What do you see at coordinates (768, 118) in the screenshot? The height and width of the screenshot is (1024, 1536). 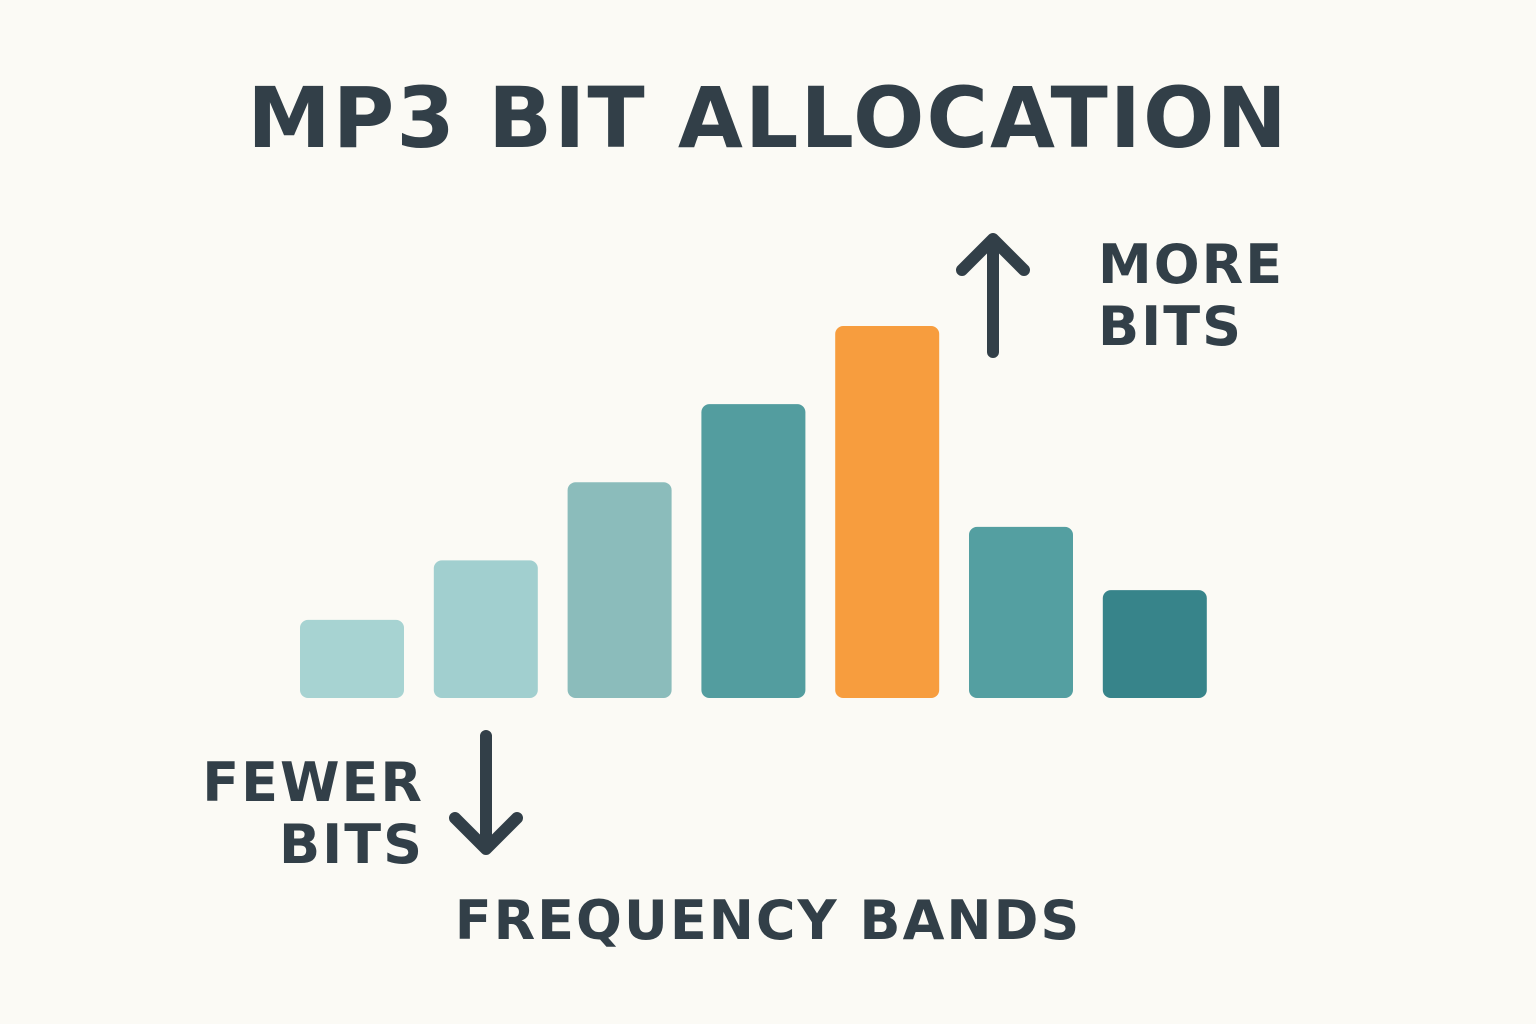 I see `chart-title: MP3 BIT ALLOCATION` at bounding box center [768, 118].